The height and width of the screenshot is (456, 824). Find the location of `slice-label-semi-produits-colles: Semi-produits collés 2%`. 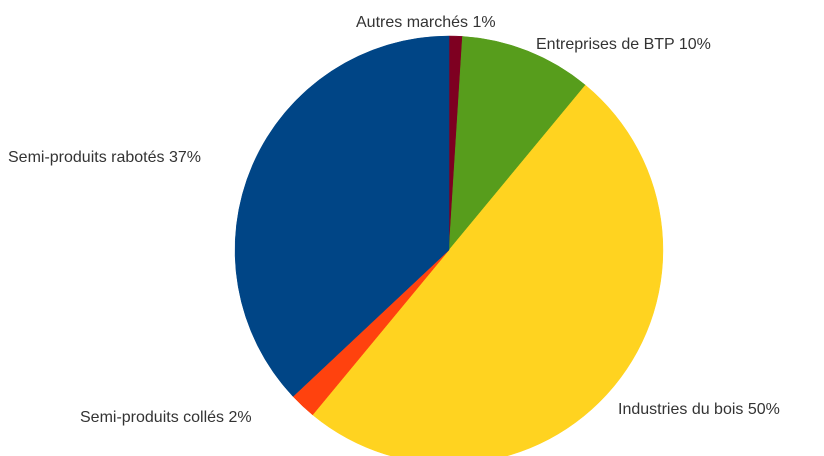

slice-label-semi-produits-colles: Semi-produits collés 2% is located at coordinates (166, 417).